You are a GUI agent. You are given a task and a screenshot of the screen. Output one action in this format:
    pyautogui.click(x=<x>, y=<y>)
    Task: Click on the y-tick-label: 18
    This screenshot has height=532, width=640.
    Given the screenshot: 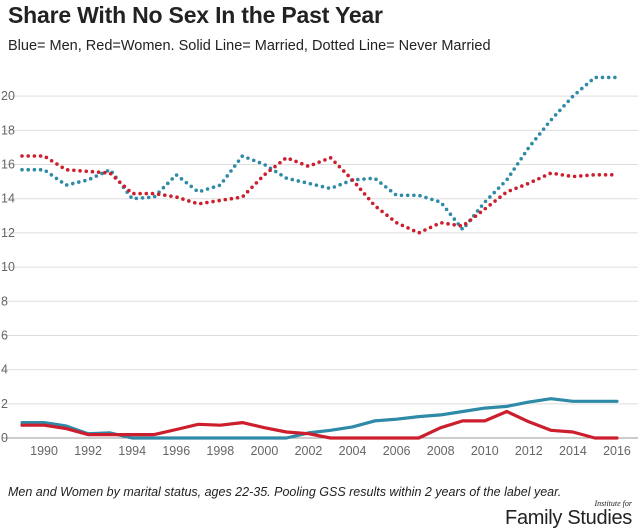 What is the action you would take?
    pyautogui.click(x=8, y=130)
    